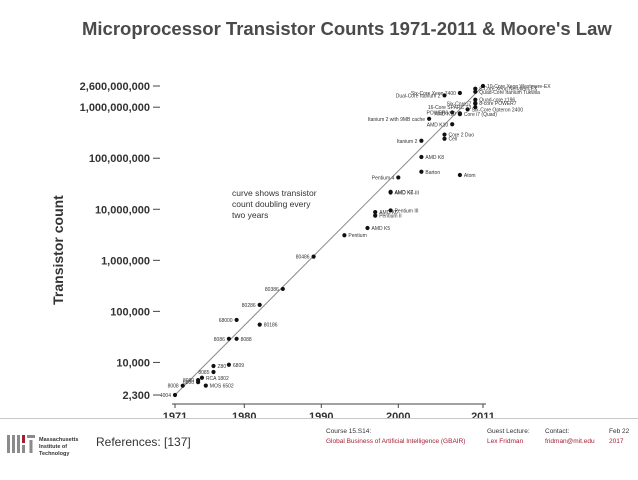 Image resolution: width=638 pixels, height=480 pixels. Describe the element at coordinates (508, 90) in the screenshot. I see `data-point-label: 8-Core Xeon Nehalem-EX` at that location.